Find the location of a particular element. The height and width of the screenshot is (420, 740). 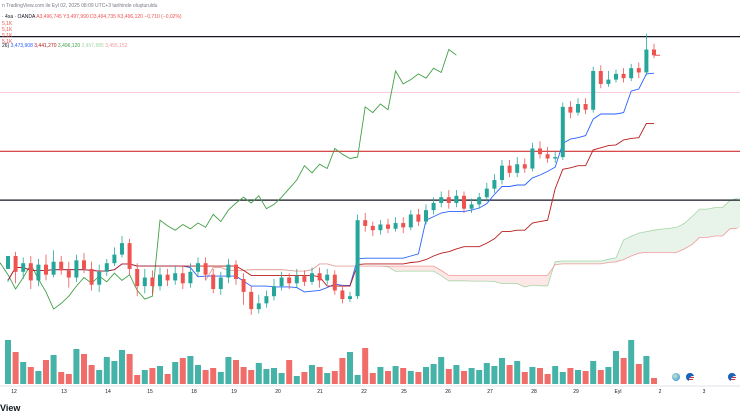

ichimoku-base-value: 3,441,270 is located at coordinates (45, 46).